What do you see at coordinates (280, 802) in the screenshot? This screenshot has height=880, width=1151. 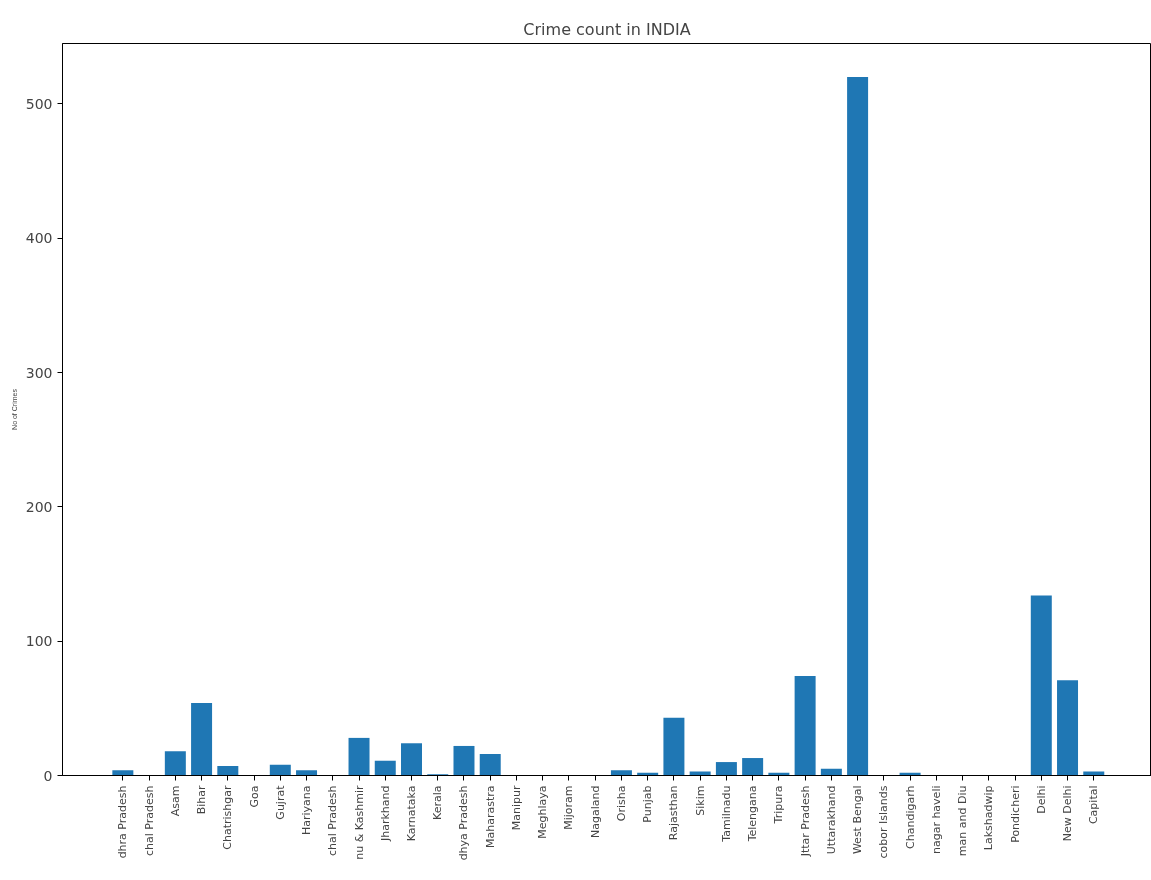 I see `x-tick-label: Gujrat` at bounding box center [280, 802].